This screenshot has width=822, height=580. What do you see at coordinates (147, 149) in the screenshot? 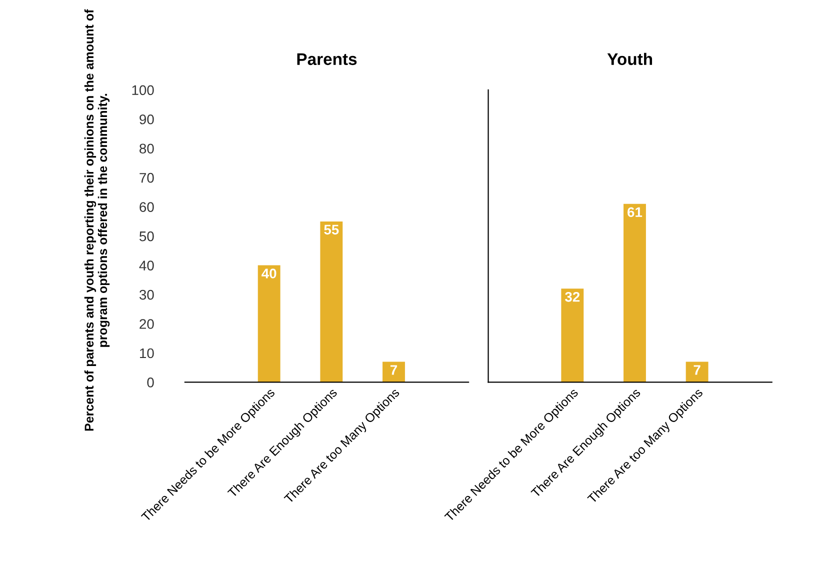
I see `y-tick-label: 80` at bounding box center [147, 149].